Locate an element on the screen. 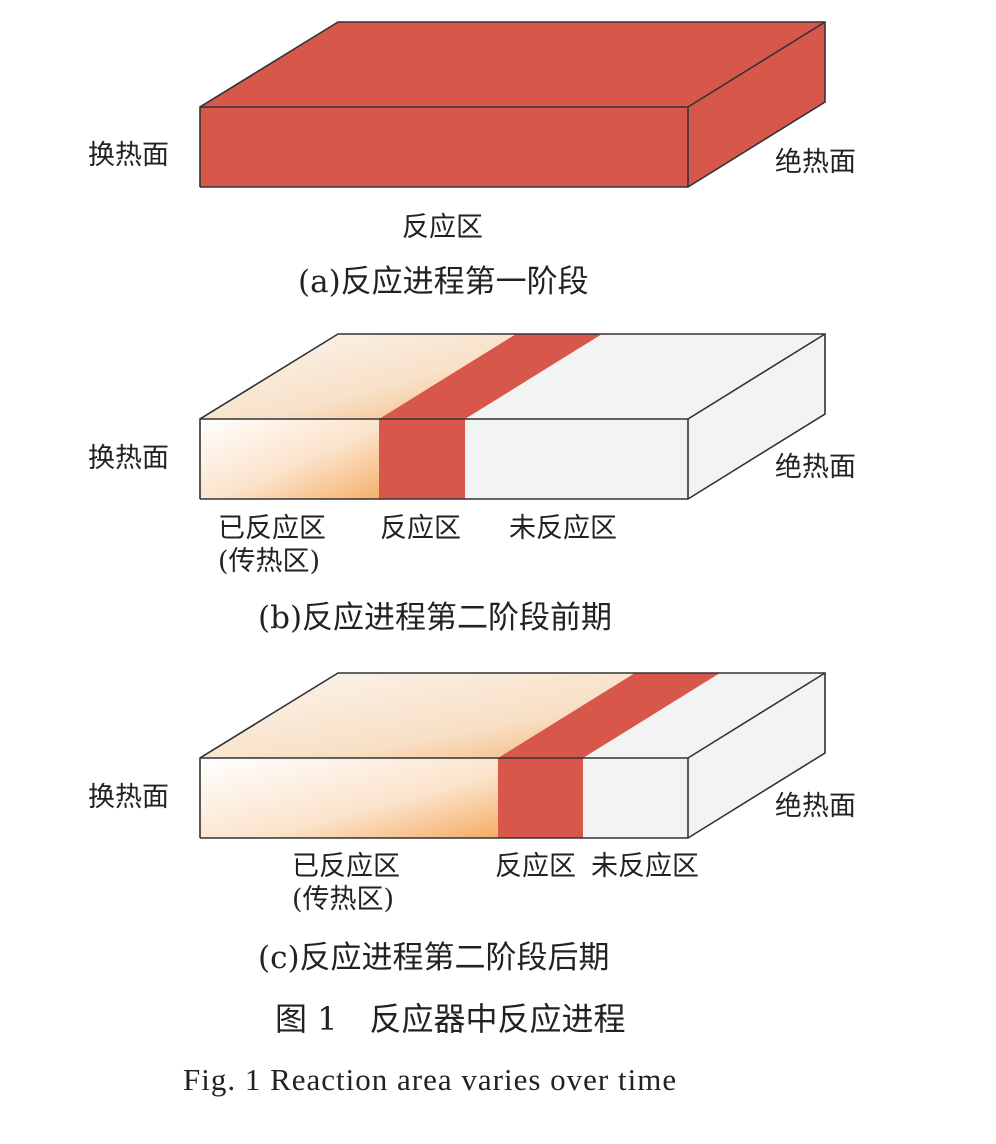  panel-b-side-face is located at coordinates (756, 416).